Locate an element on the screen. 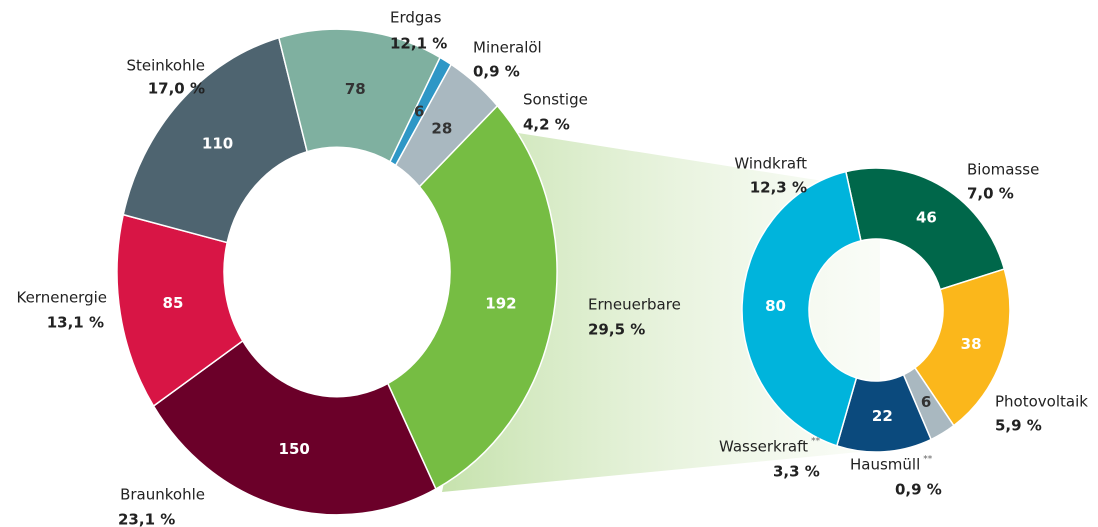  percent-label: 7,0 % is located at coordinates (990, 194).